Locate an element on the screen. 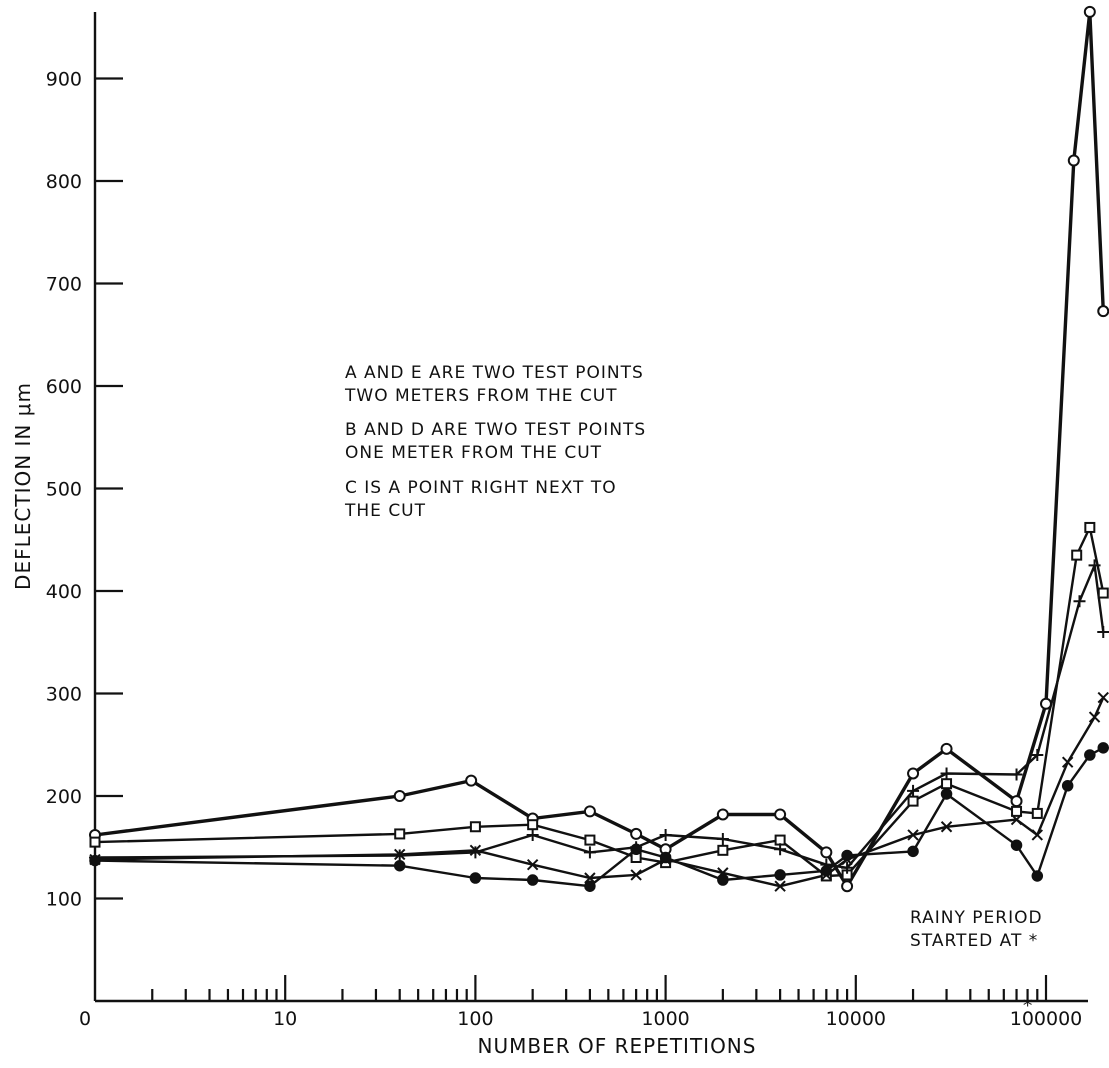 The width and height of the screenshot is (1109, 1068). annotation-c: C IS A POINT RIGHT NEXT TO THE CUT is located at coordinates (480, 499).